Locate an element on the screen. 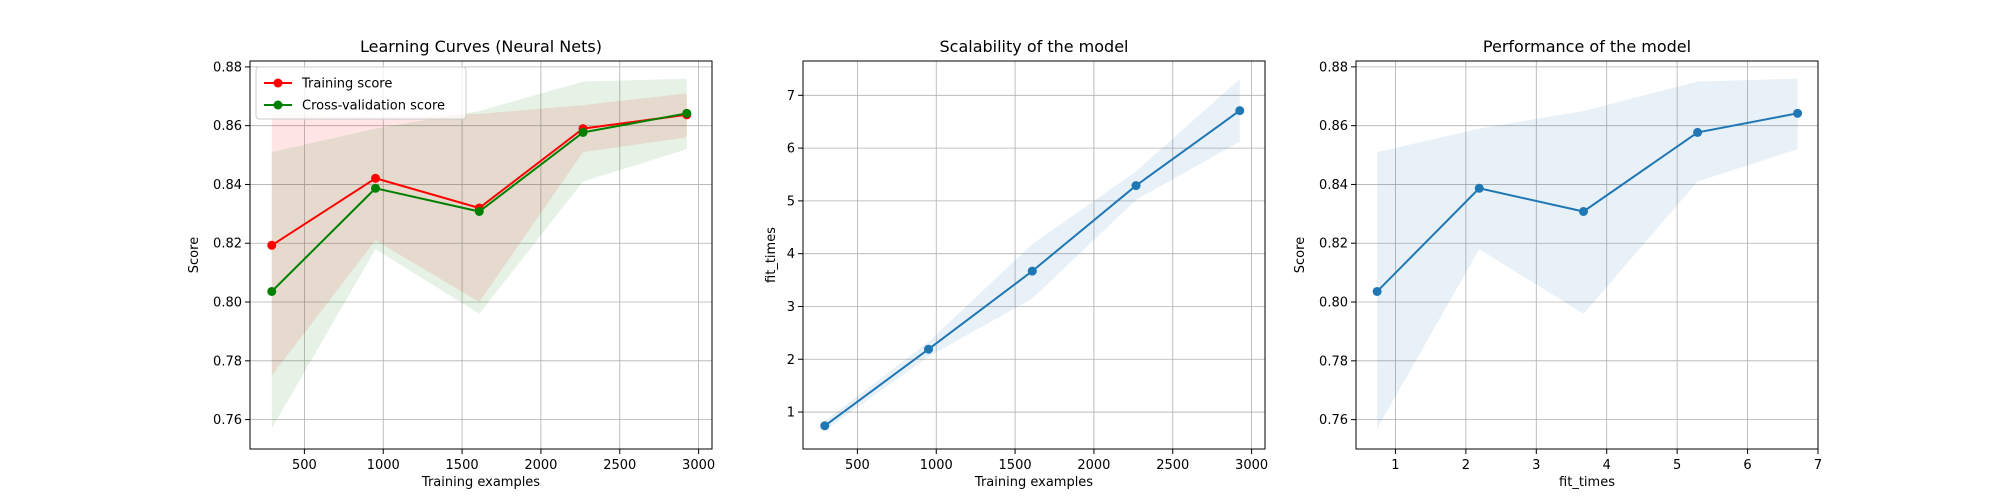  chart-title: Performance of the model is located at coordinates (1587, 46).